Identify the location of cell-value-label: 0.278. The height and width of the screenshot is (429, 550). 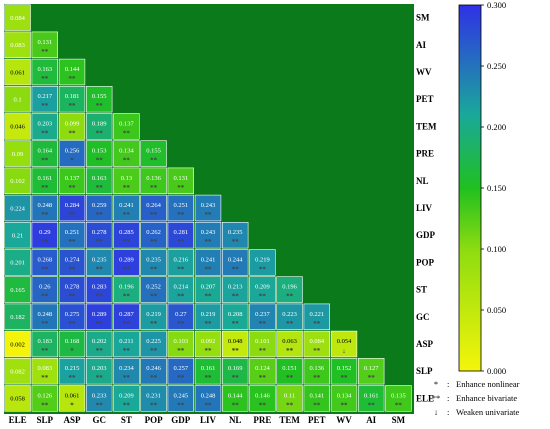
(99, 232).